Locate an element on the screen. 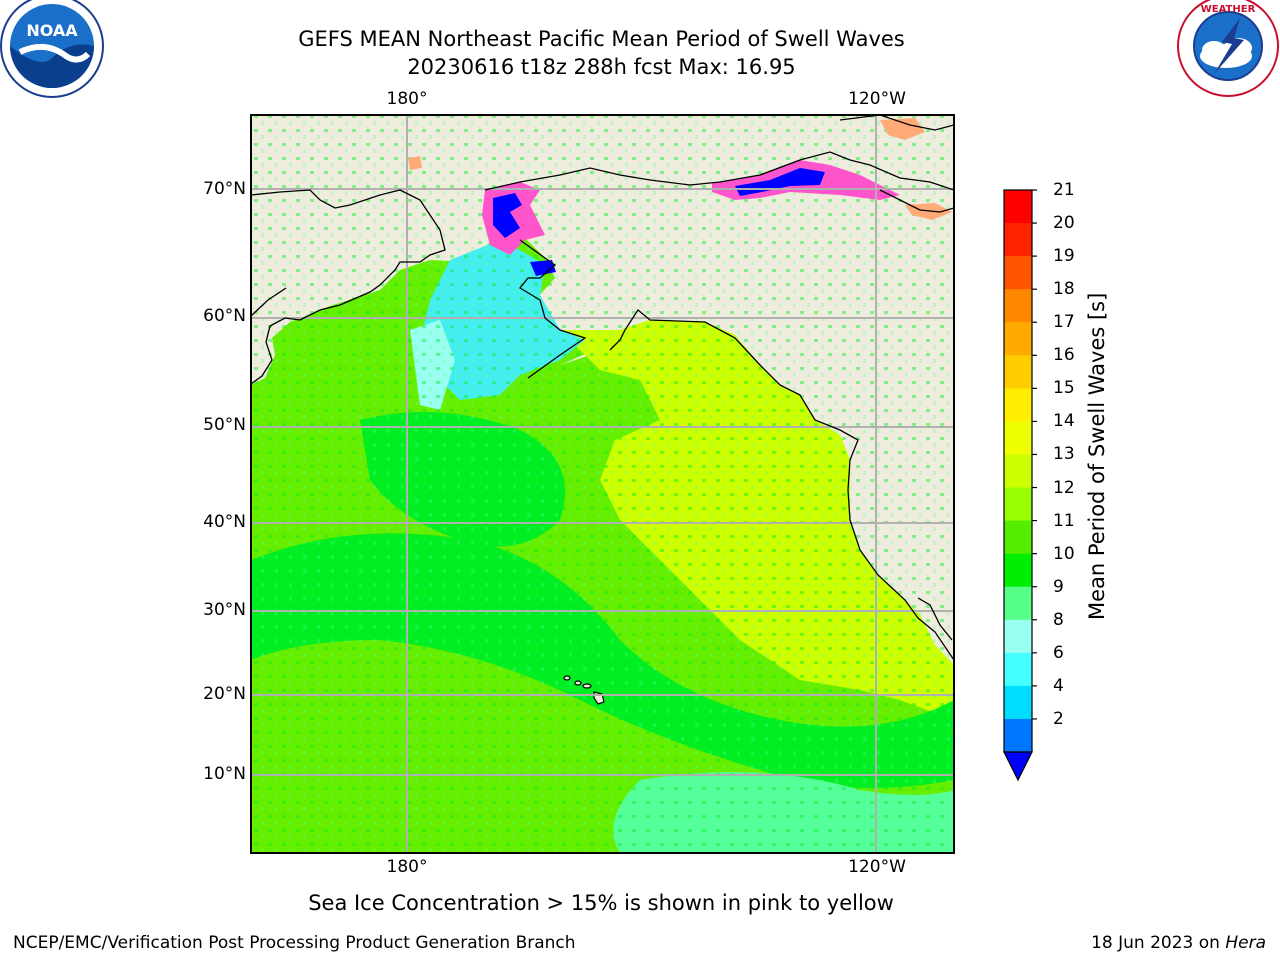 Image resolution: width=1280 pixels, height=960 pixels. colorbar-tick-label: 20 is located at coordinates (1064, 223).